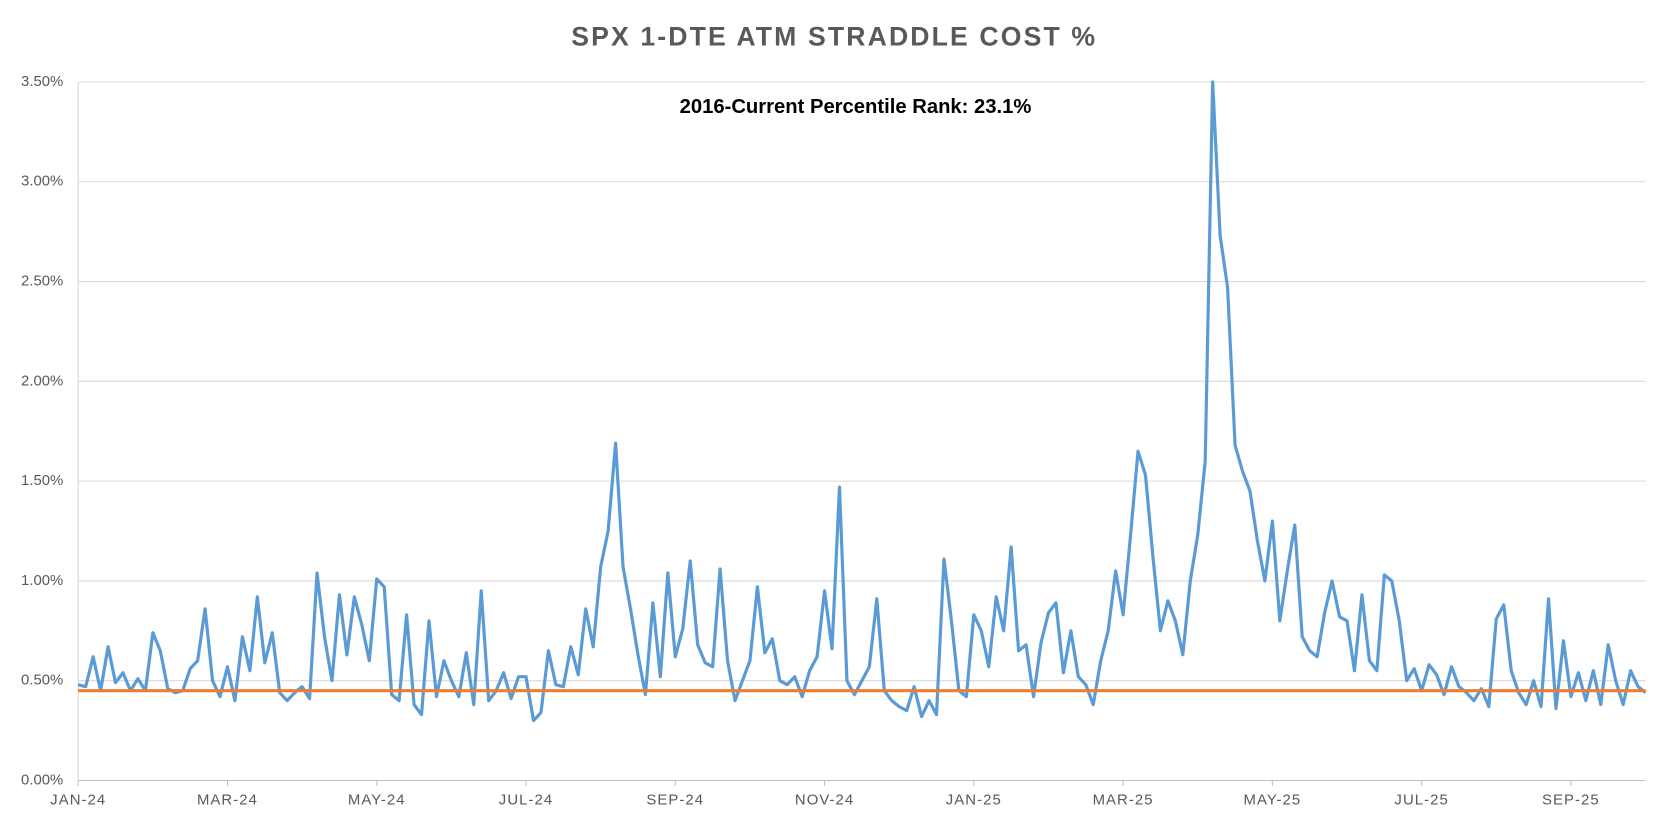  What do you see at coordinates (834, 36) in the screenshot?
I see `chart-title: SPX 1-DTE ATM STRADDLE COST %` at bounding box center [834, 36].